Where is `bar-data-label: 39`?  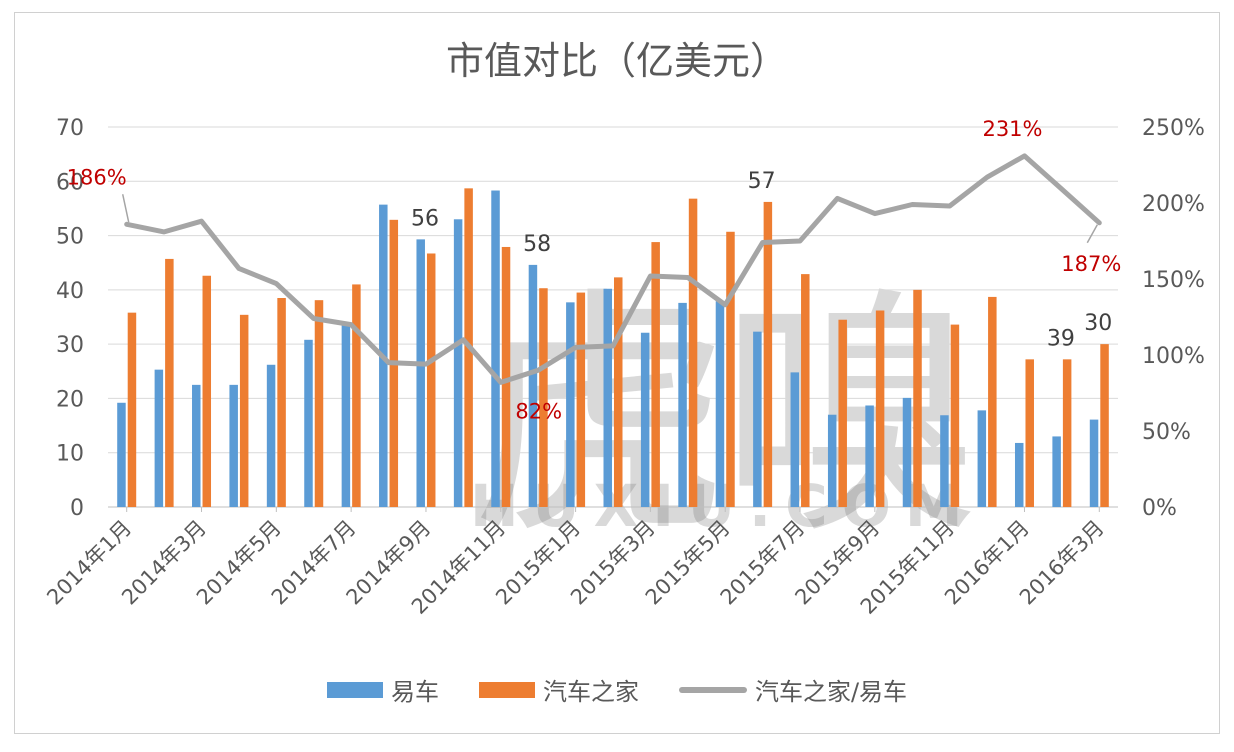 bar-data-label: 39 is located at coordinates (1061, 338).